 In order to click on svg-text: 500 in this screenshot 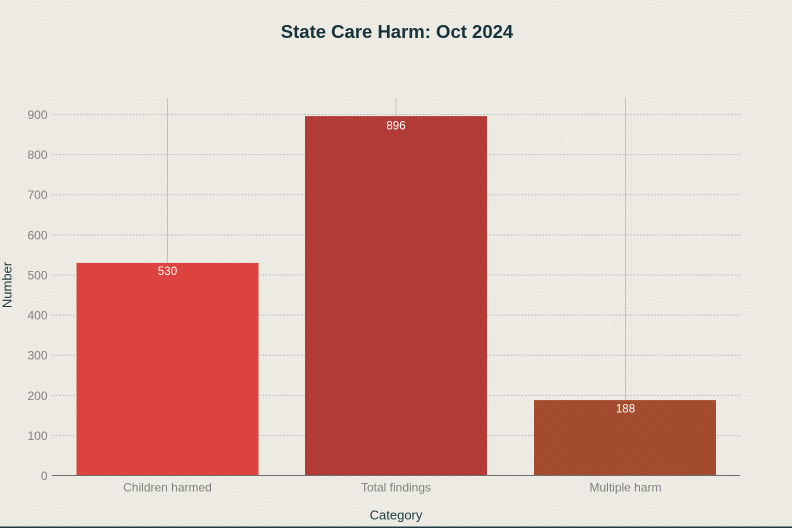, I will do `click(37, 275)`.